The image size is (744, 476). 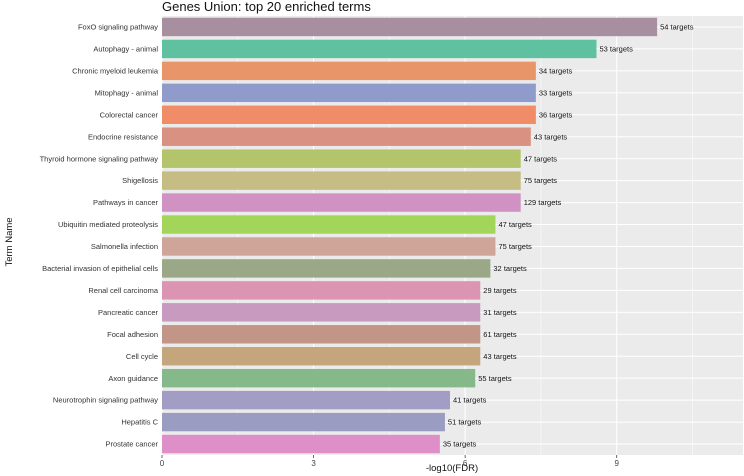 What do you see at coordinates (9, 241) in the screenshot?
I see `y-axis-label: Term Name` at bounding box center [9, 241].